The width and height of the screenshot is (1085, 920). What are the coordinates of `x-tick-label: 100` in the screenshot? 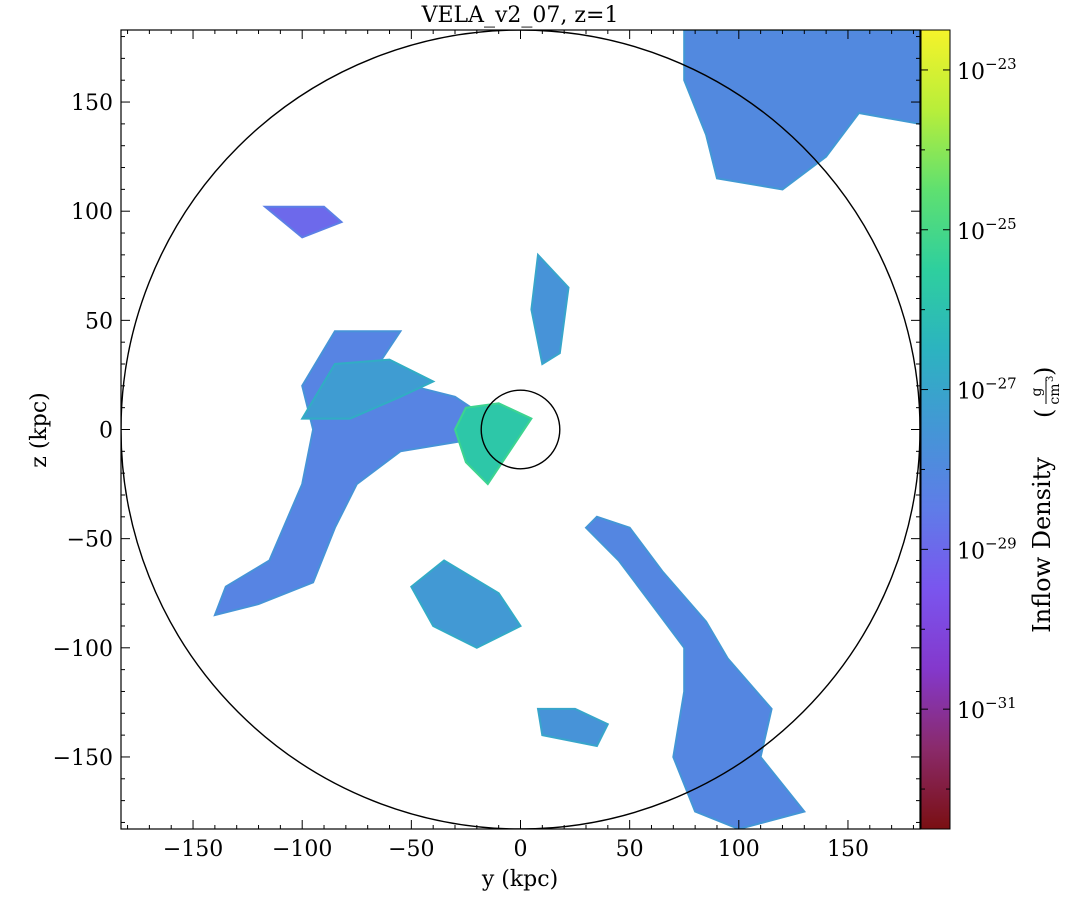 It's located at (739, 849).